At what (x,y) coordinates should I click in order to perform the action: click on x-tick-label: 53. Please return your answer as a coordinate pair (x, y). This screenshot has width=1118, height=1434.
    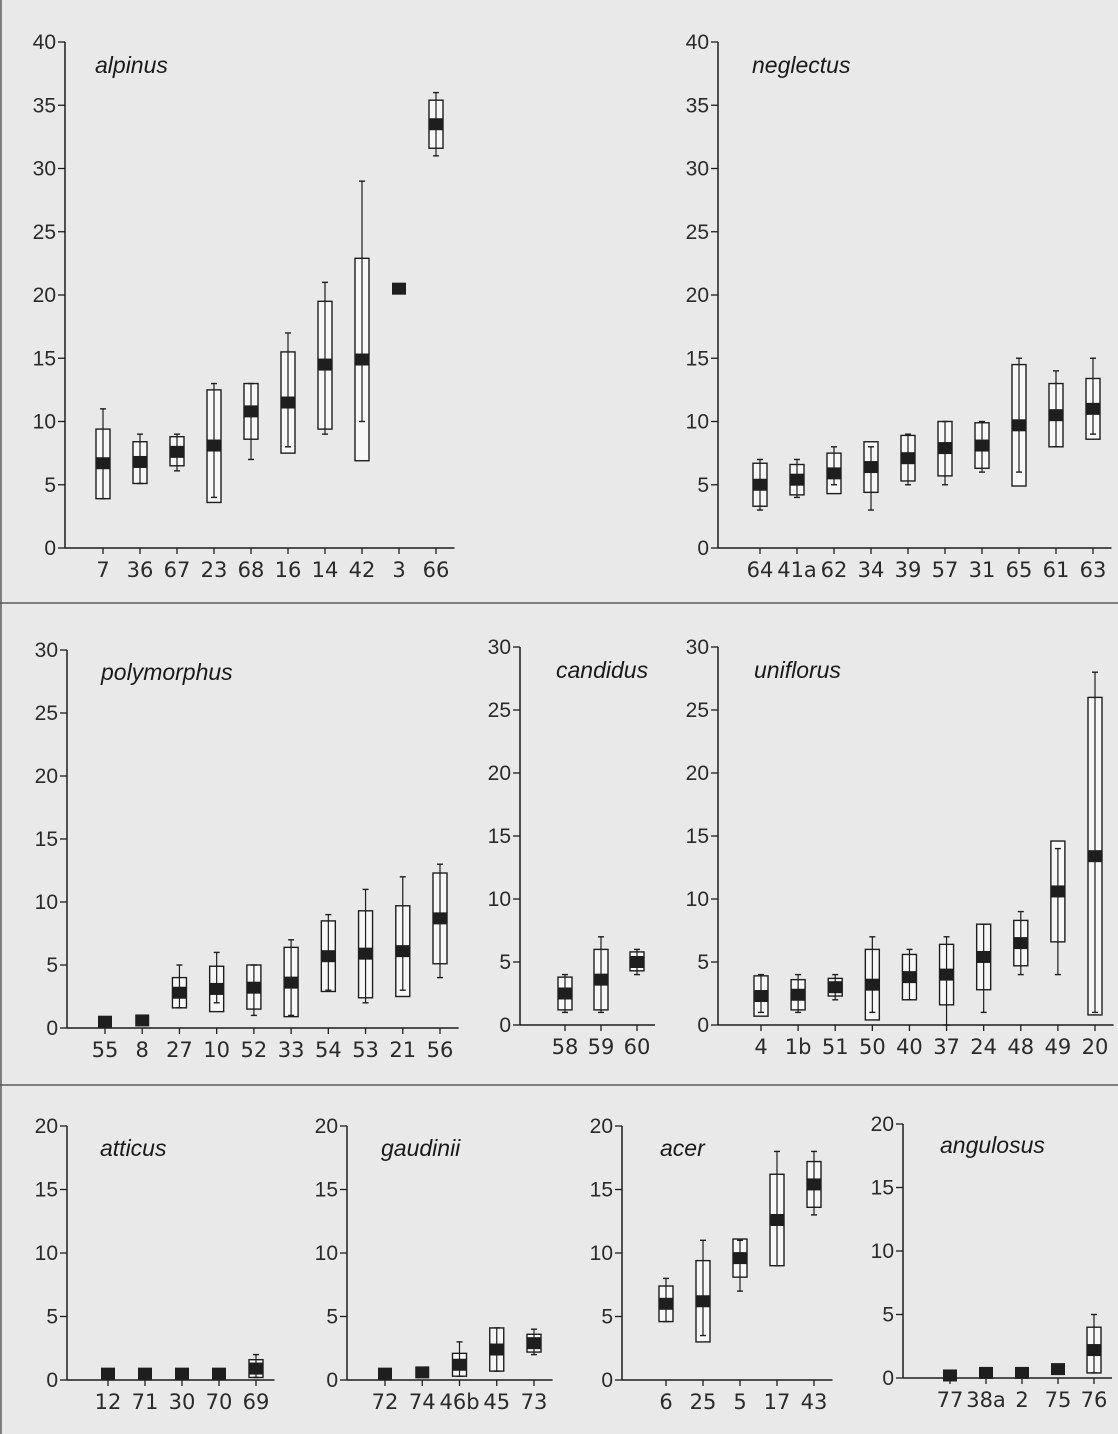
    Looking at the image, I should click on (365, 1050).